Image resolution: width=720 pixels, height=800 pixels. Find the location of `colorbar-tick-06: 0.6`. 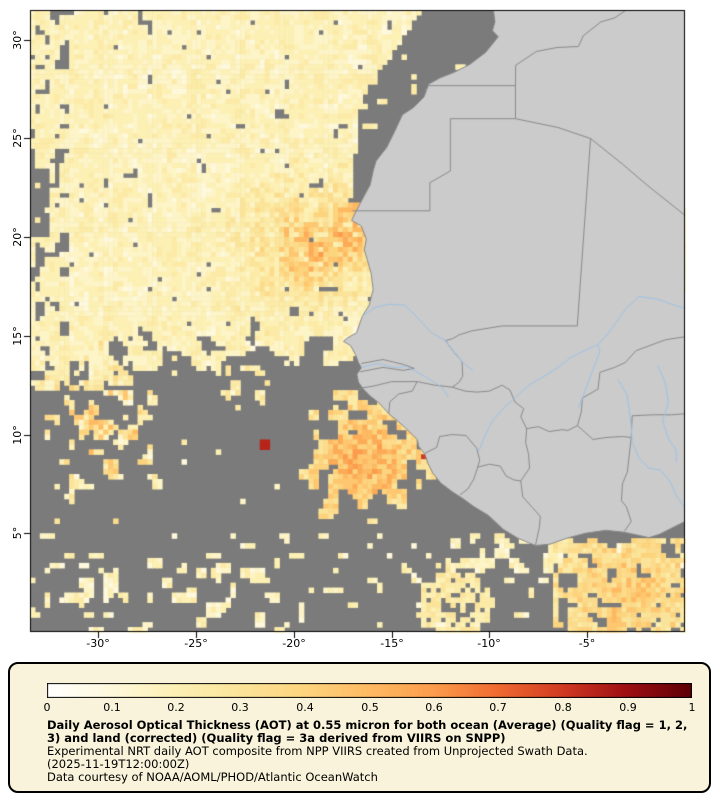

colorbar-tick-06: 0.6 is located at coordinates (434, 707).